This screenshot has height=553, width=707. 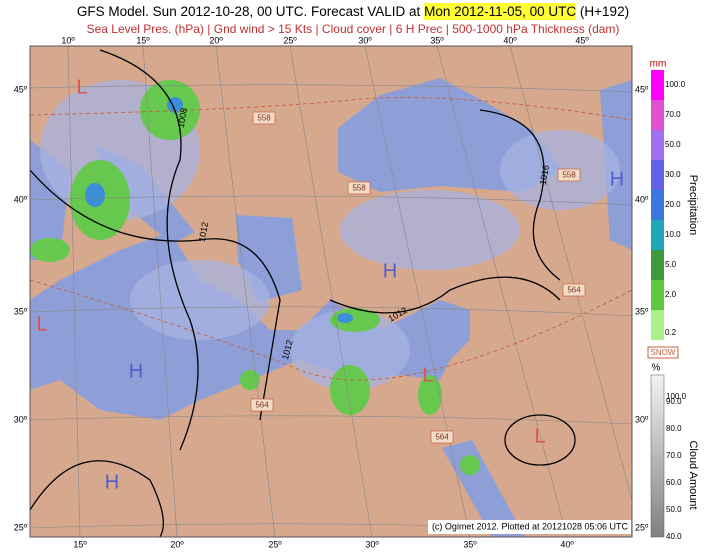 What do you see at coordinates (693, 474) in the screenshot?
I see `cloud-title: Cloud Amount` at bounding box center [693, 474].